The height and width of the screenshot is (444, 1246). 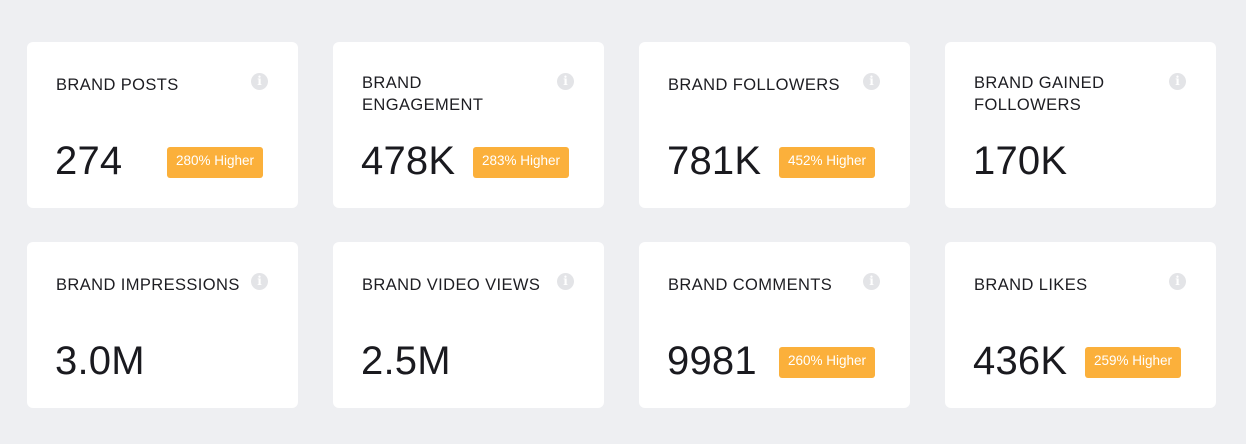 I want to click on card-title: BRAND FOLLOWERS, so click(x=754, y=85).